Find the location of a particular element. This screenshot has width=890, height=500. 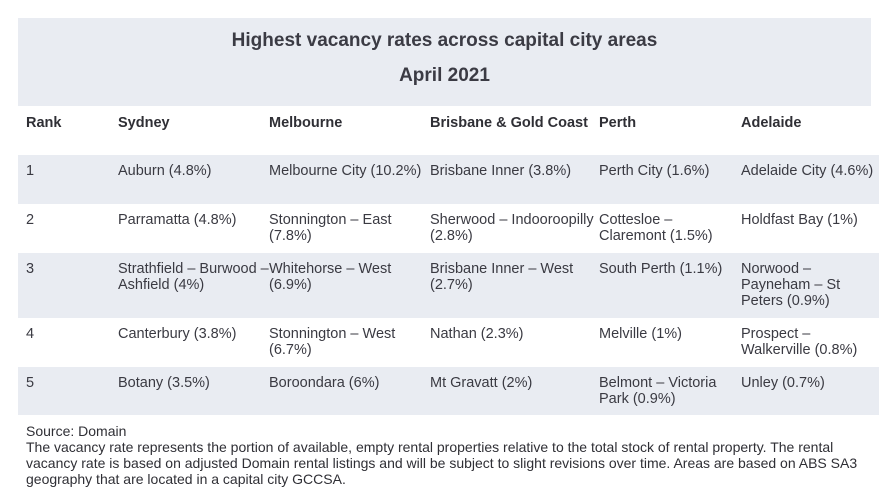

cell-sydney: Parramatta (4.8%) is located at coordinates (177, 220).